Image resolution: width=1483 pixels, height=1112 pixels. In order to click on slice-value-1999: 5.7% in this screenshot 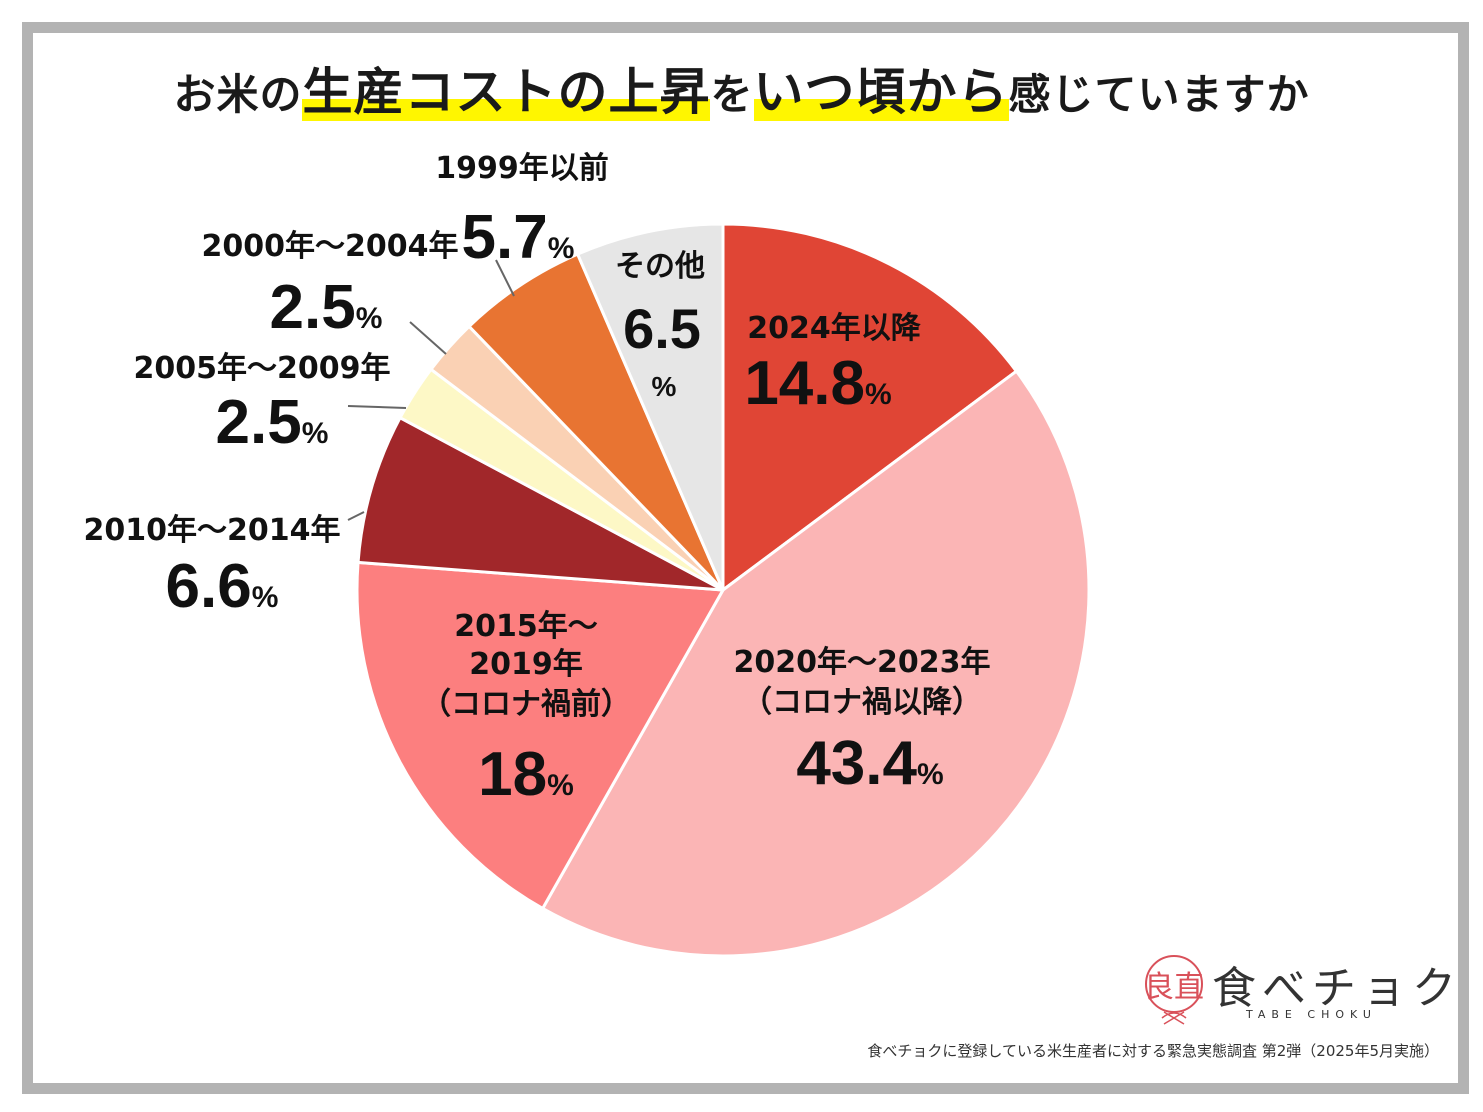, I will do `click(518, 237)`.